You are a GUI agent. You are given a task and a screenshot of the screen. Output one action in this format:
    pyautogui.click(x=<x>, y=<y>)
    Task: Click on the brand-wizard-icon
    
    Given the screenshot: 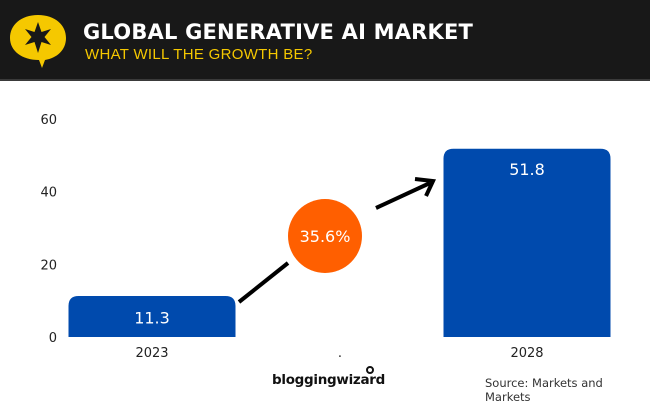 What is the action you would take?
    pyautogui.click(x=370, y=370)
    